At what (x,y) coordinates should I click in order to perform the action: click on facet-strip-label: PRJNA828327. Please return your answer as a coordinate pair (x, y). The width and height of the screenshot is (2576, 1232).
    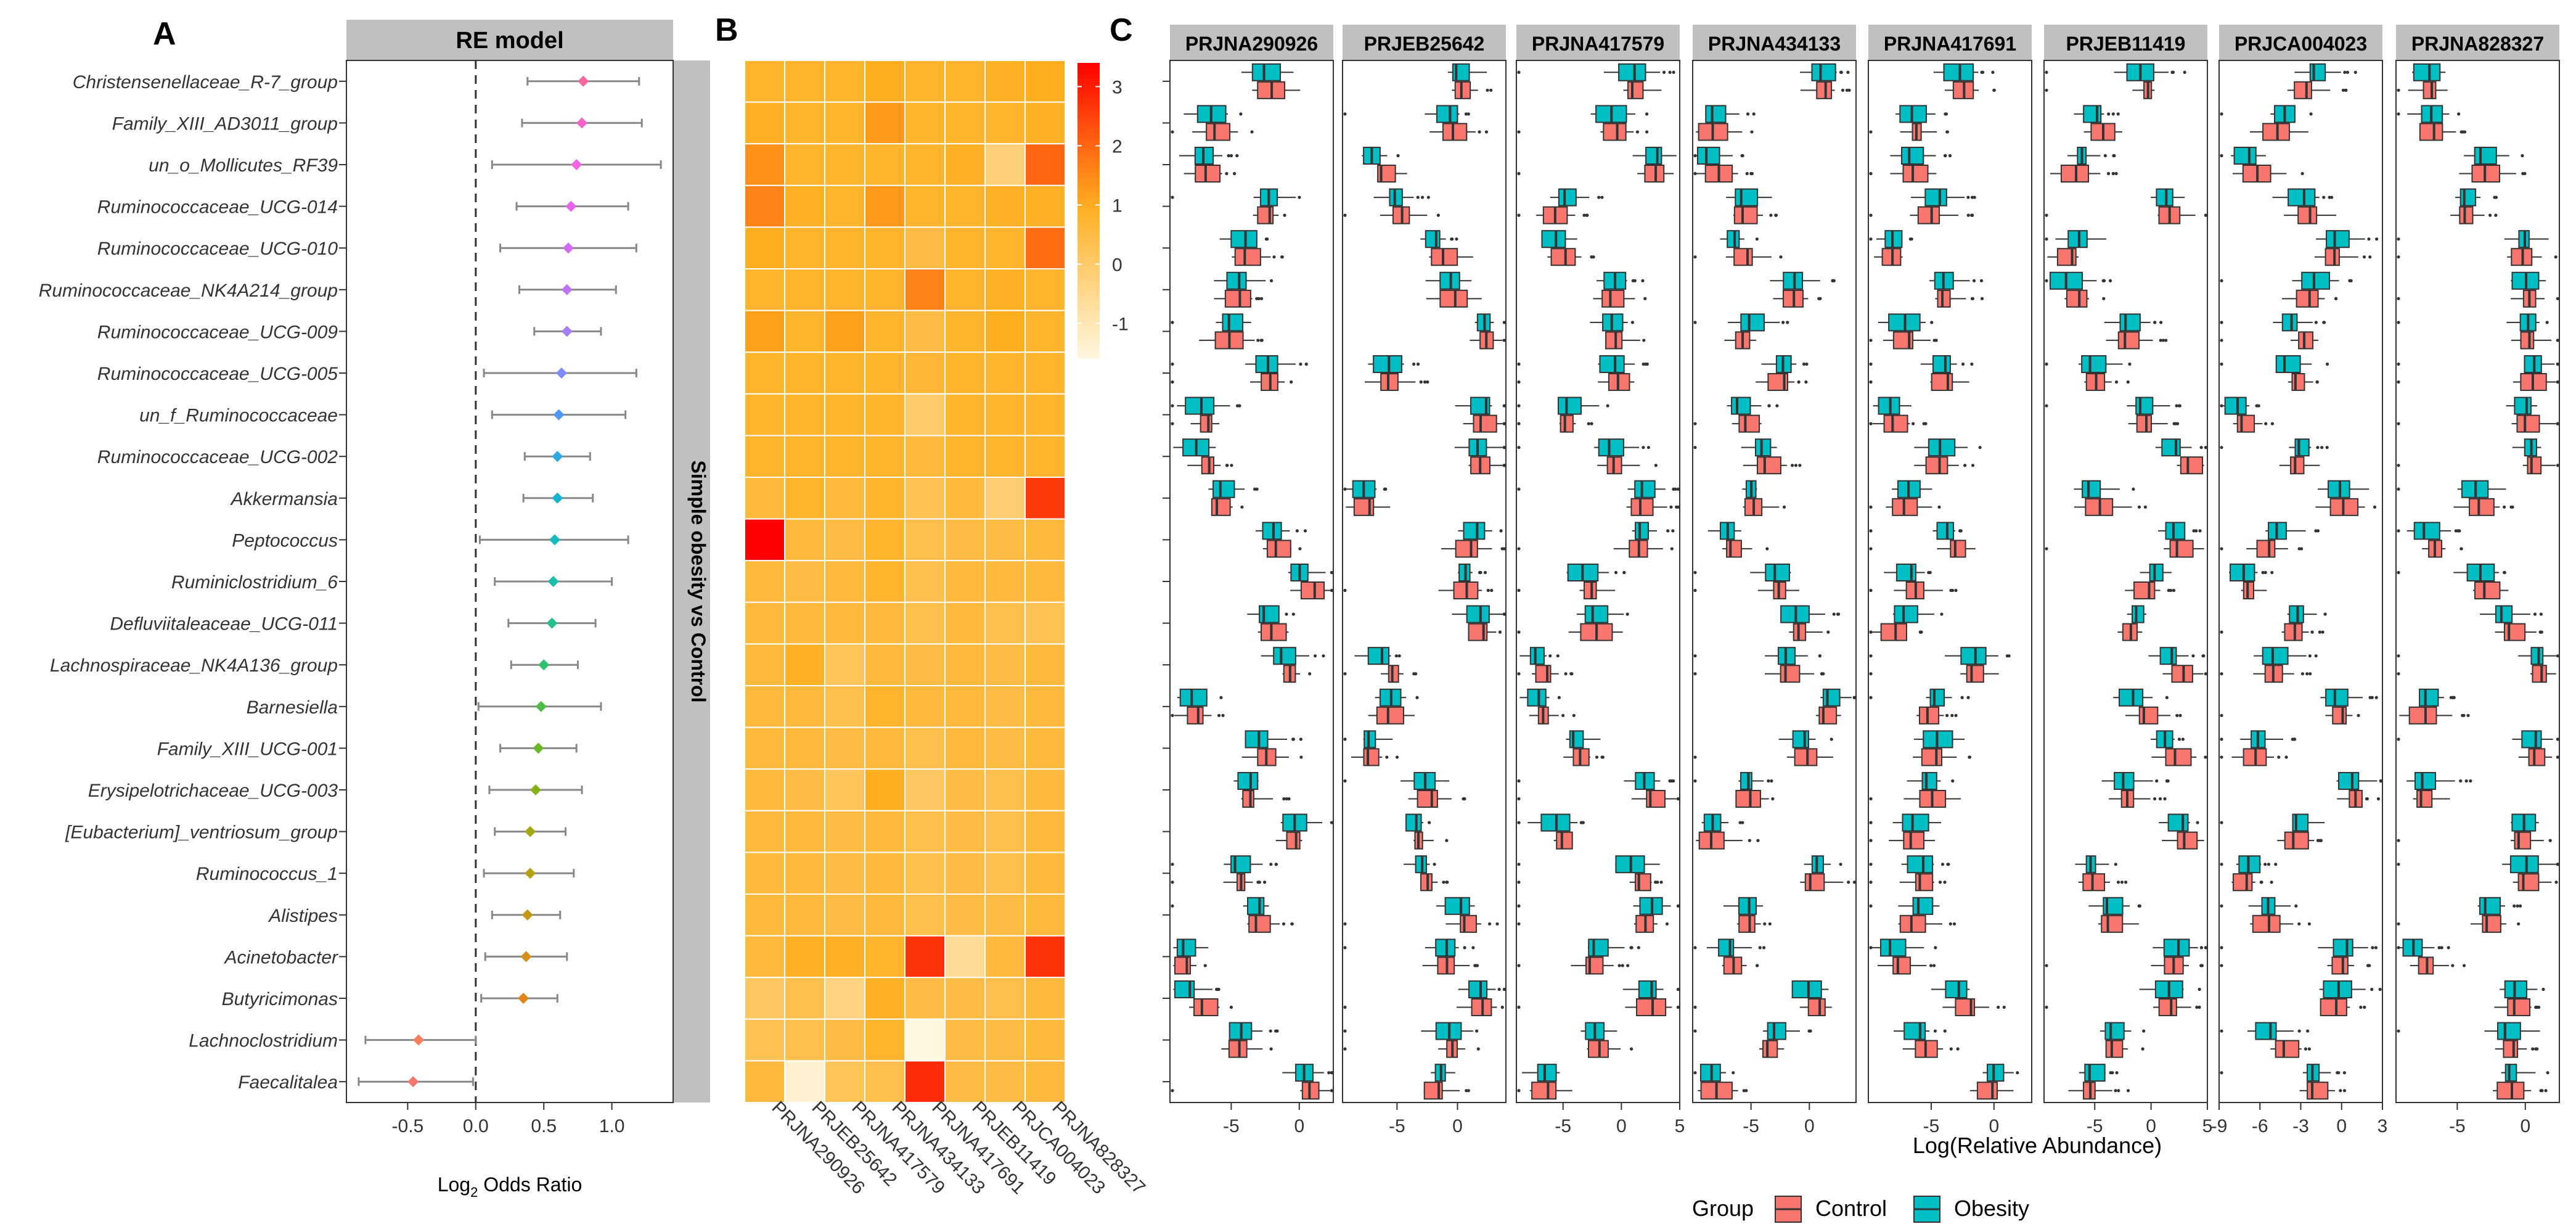
    Looking at the image, I should click on (2477, 44).